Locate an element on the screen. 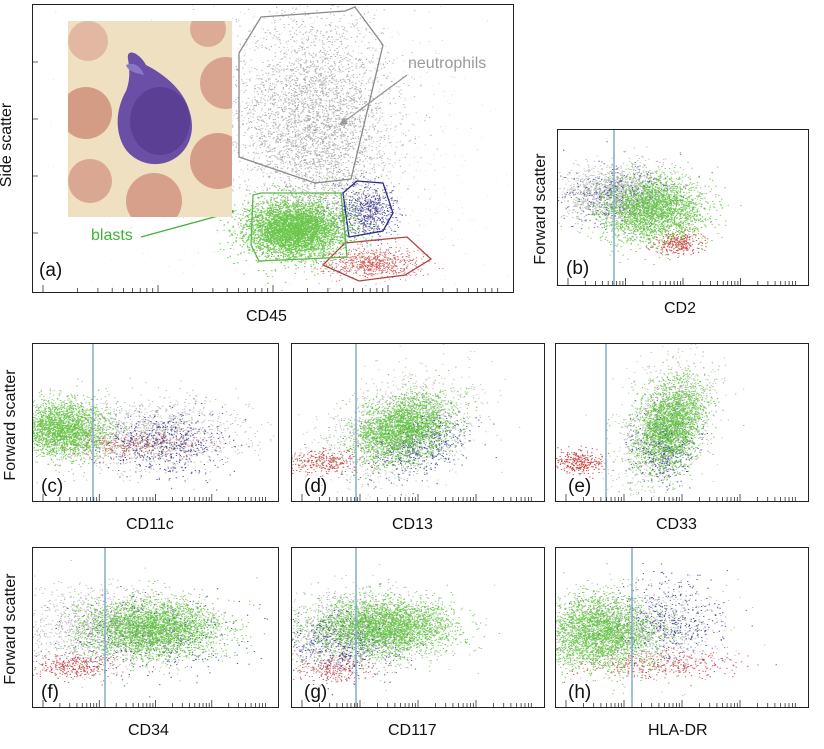  panel-c-label: (c) is located at coordinates (52, 486).